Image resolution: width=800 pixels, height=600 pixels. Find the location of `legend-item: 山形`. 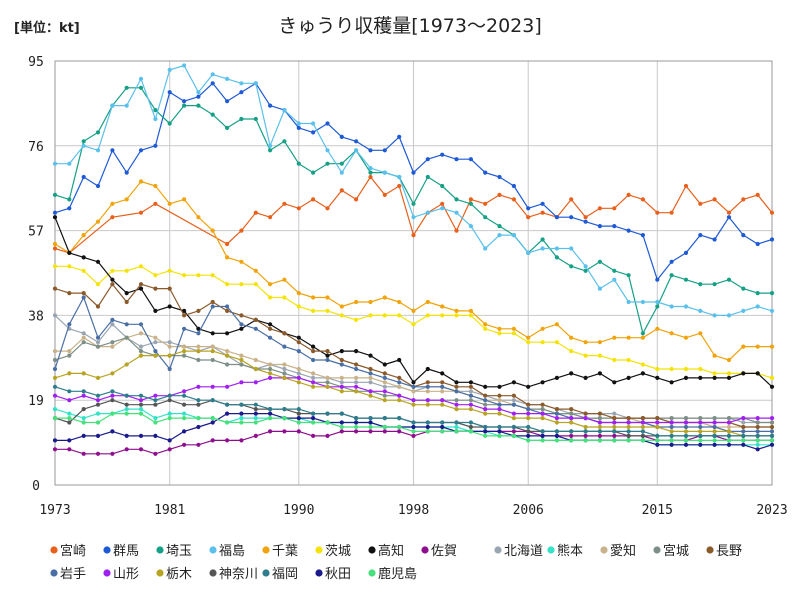

legend-item: 山形 is located at coordinates (121, 574).